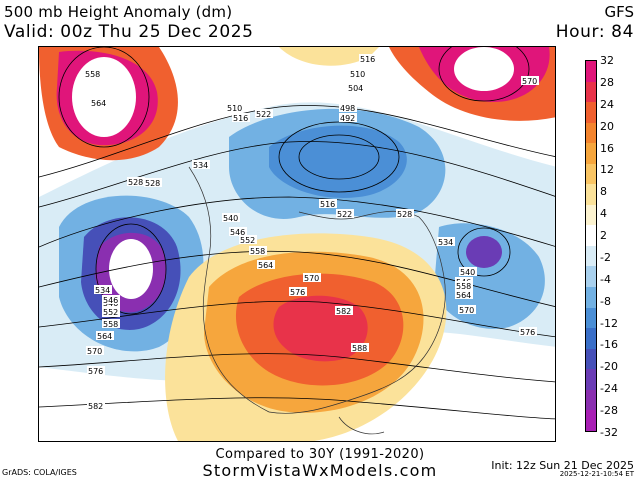  I want to click on colorbar-tick-label: 28, so click(607, 82).